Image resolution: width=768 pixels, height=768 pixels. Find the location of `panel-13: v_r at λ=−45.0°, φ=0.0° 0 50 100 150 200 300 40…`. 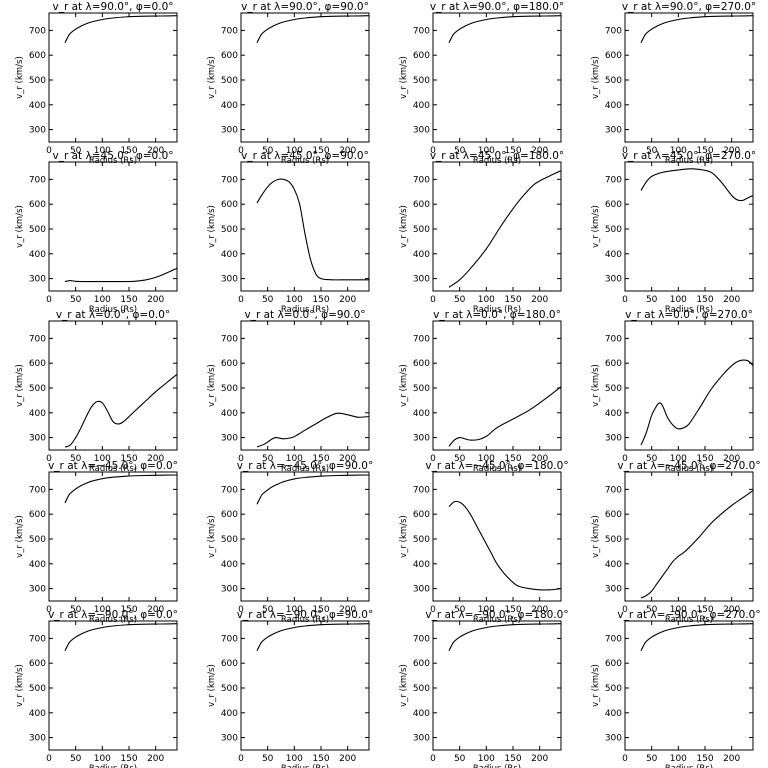

panel-13: v_r at λ=−45.0°, φ=0.0° 0 50 100 150 200 300 40… is located at coordinates (96, 542).